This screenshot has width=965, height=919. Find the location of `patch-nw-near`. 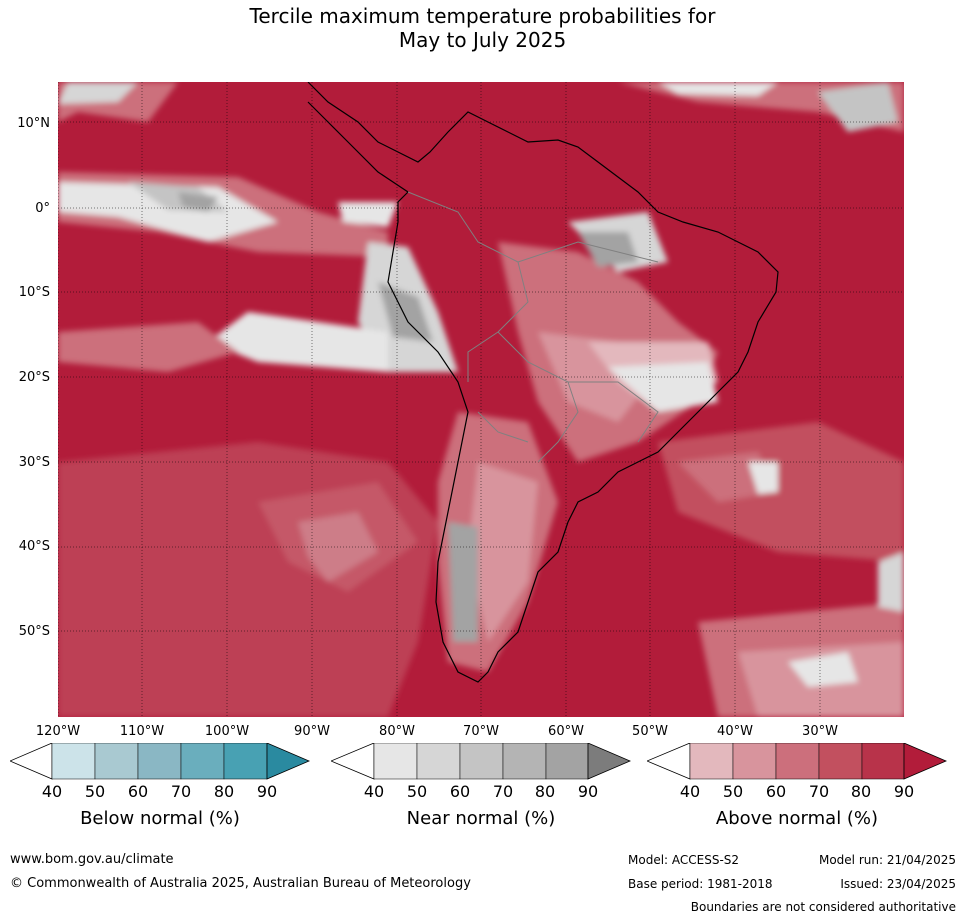

patch-nw-near is located at coordinates (98, 93).